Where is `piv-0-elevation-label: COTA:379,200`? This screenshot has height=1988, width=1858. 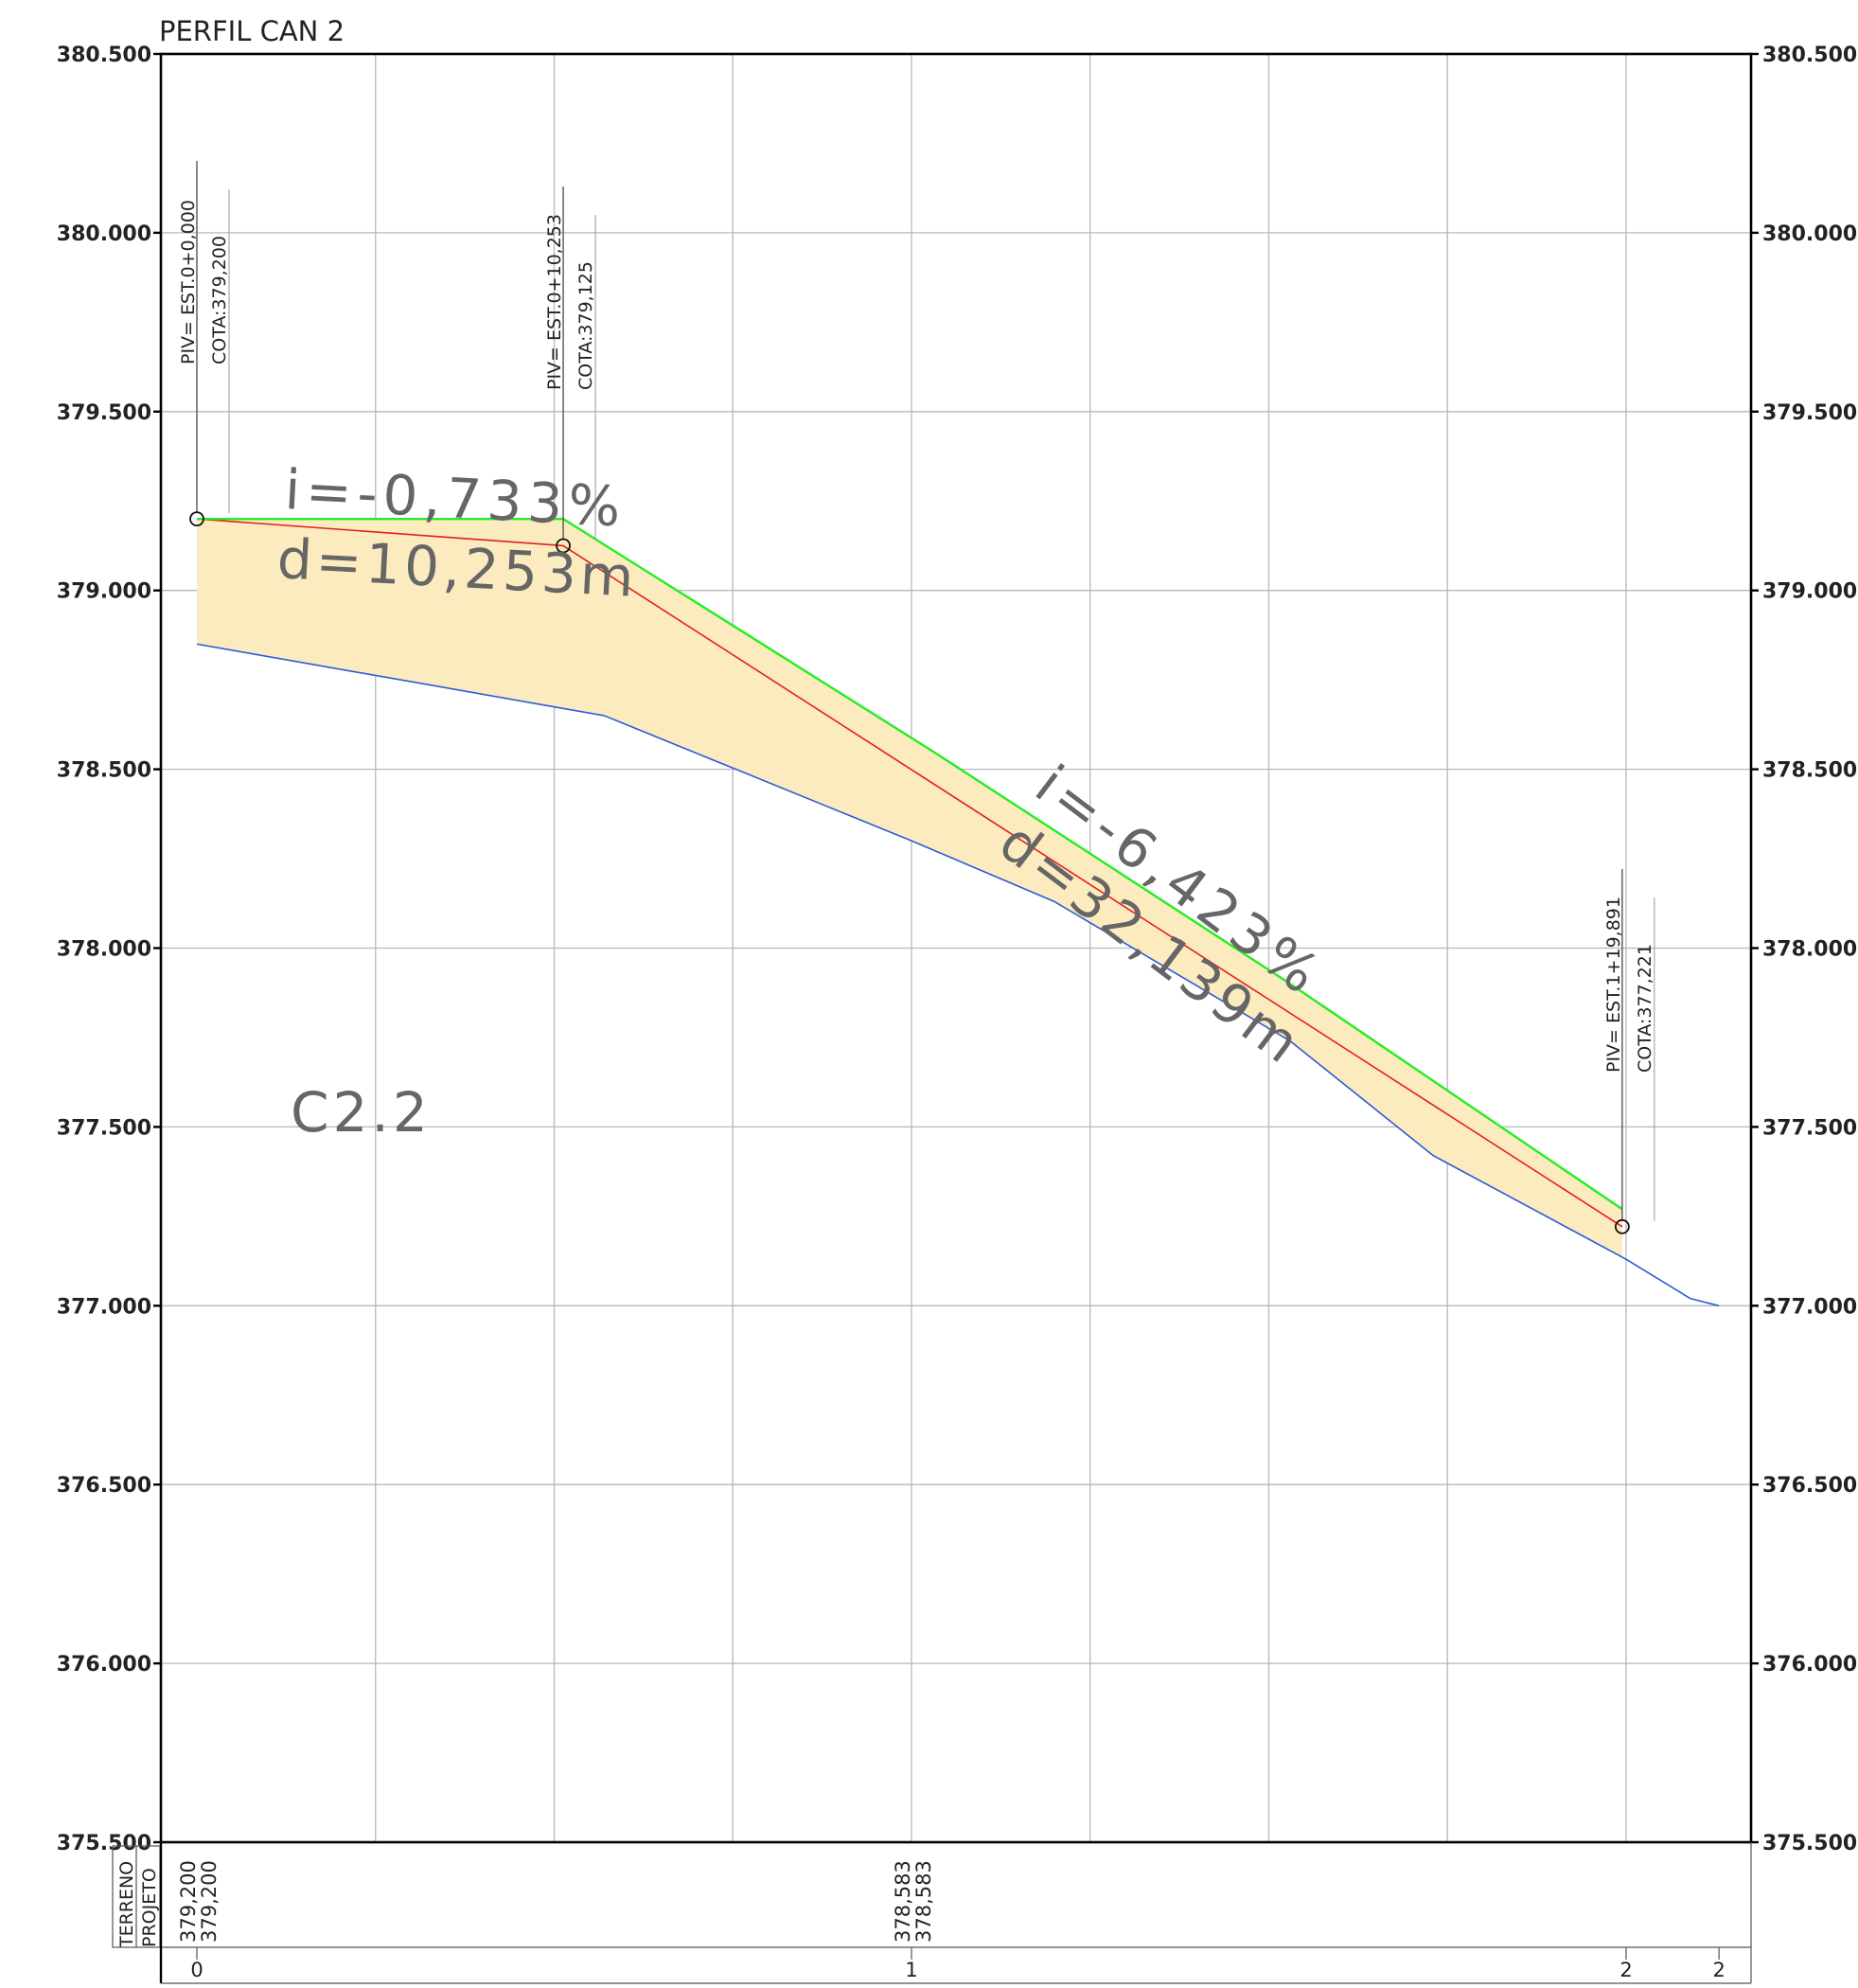
piv-0-elevation-label: COTA:379,200 is located at coordinates (219, 300).